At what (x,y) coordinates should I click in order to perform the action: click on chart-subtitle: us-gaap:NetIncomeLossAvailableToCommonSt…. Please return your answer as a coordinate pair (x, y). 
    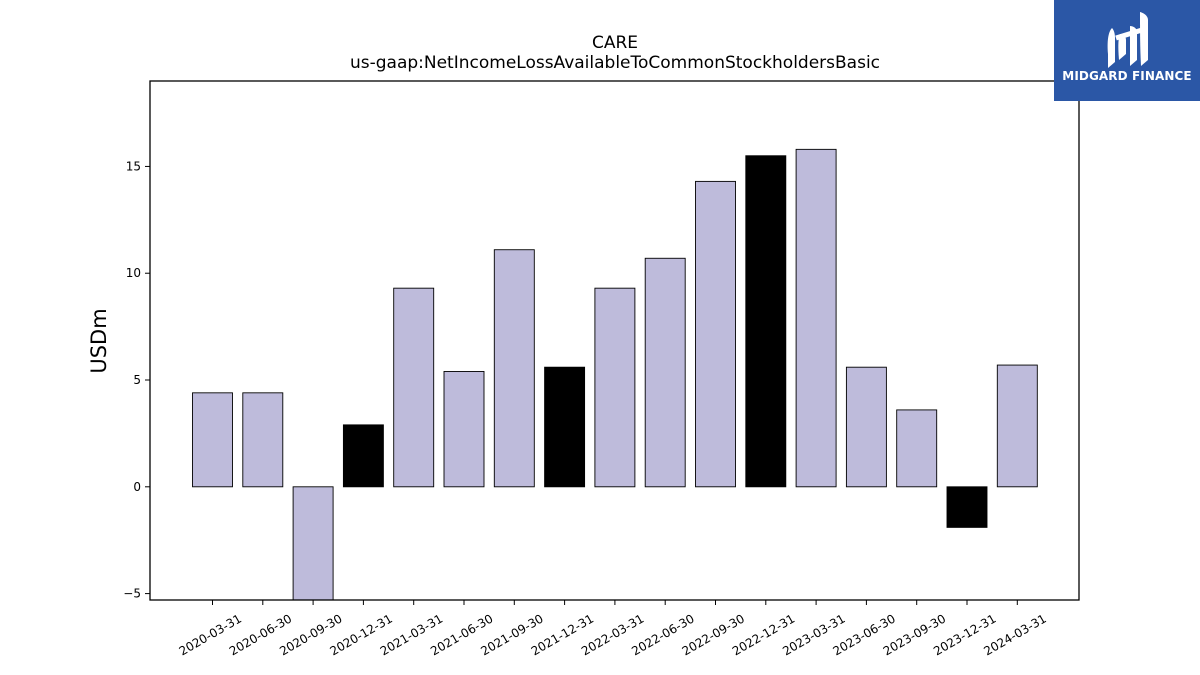
    Looking at the image, I should click on (615, 63).